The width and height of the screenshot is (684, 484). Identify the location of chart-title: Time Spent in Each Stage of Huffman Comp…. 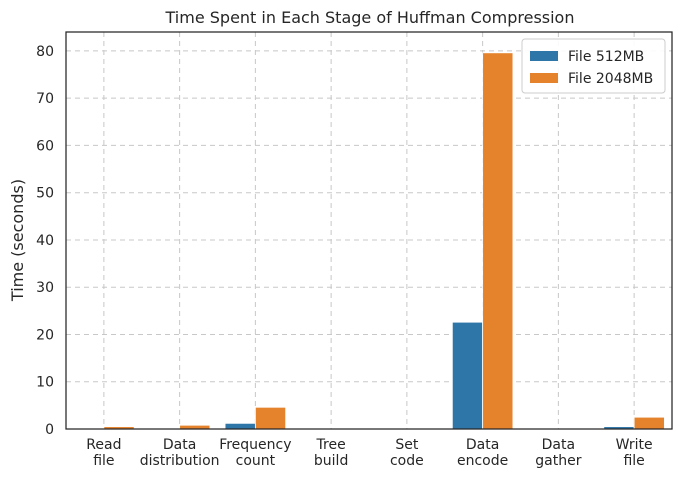
(370, 17).